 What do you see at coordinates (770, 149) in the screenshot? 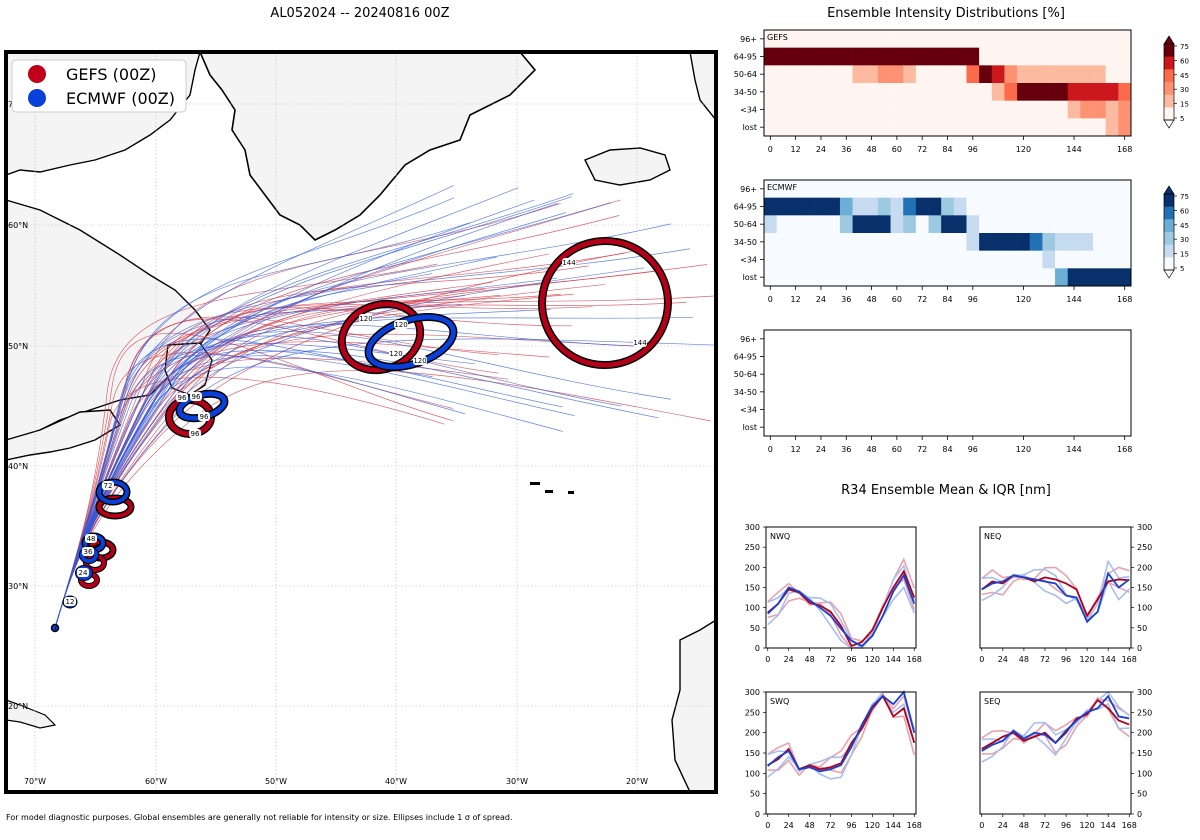
I see `heatmap-xtick-label: 0` at bounding box center [770, 149].